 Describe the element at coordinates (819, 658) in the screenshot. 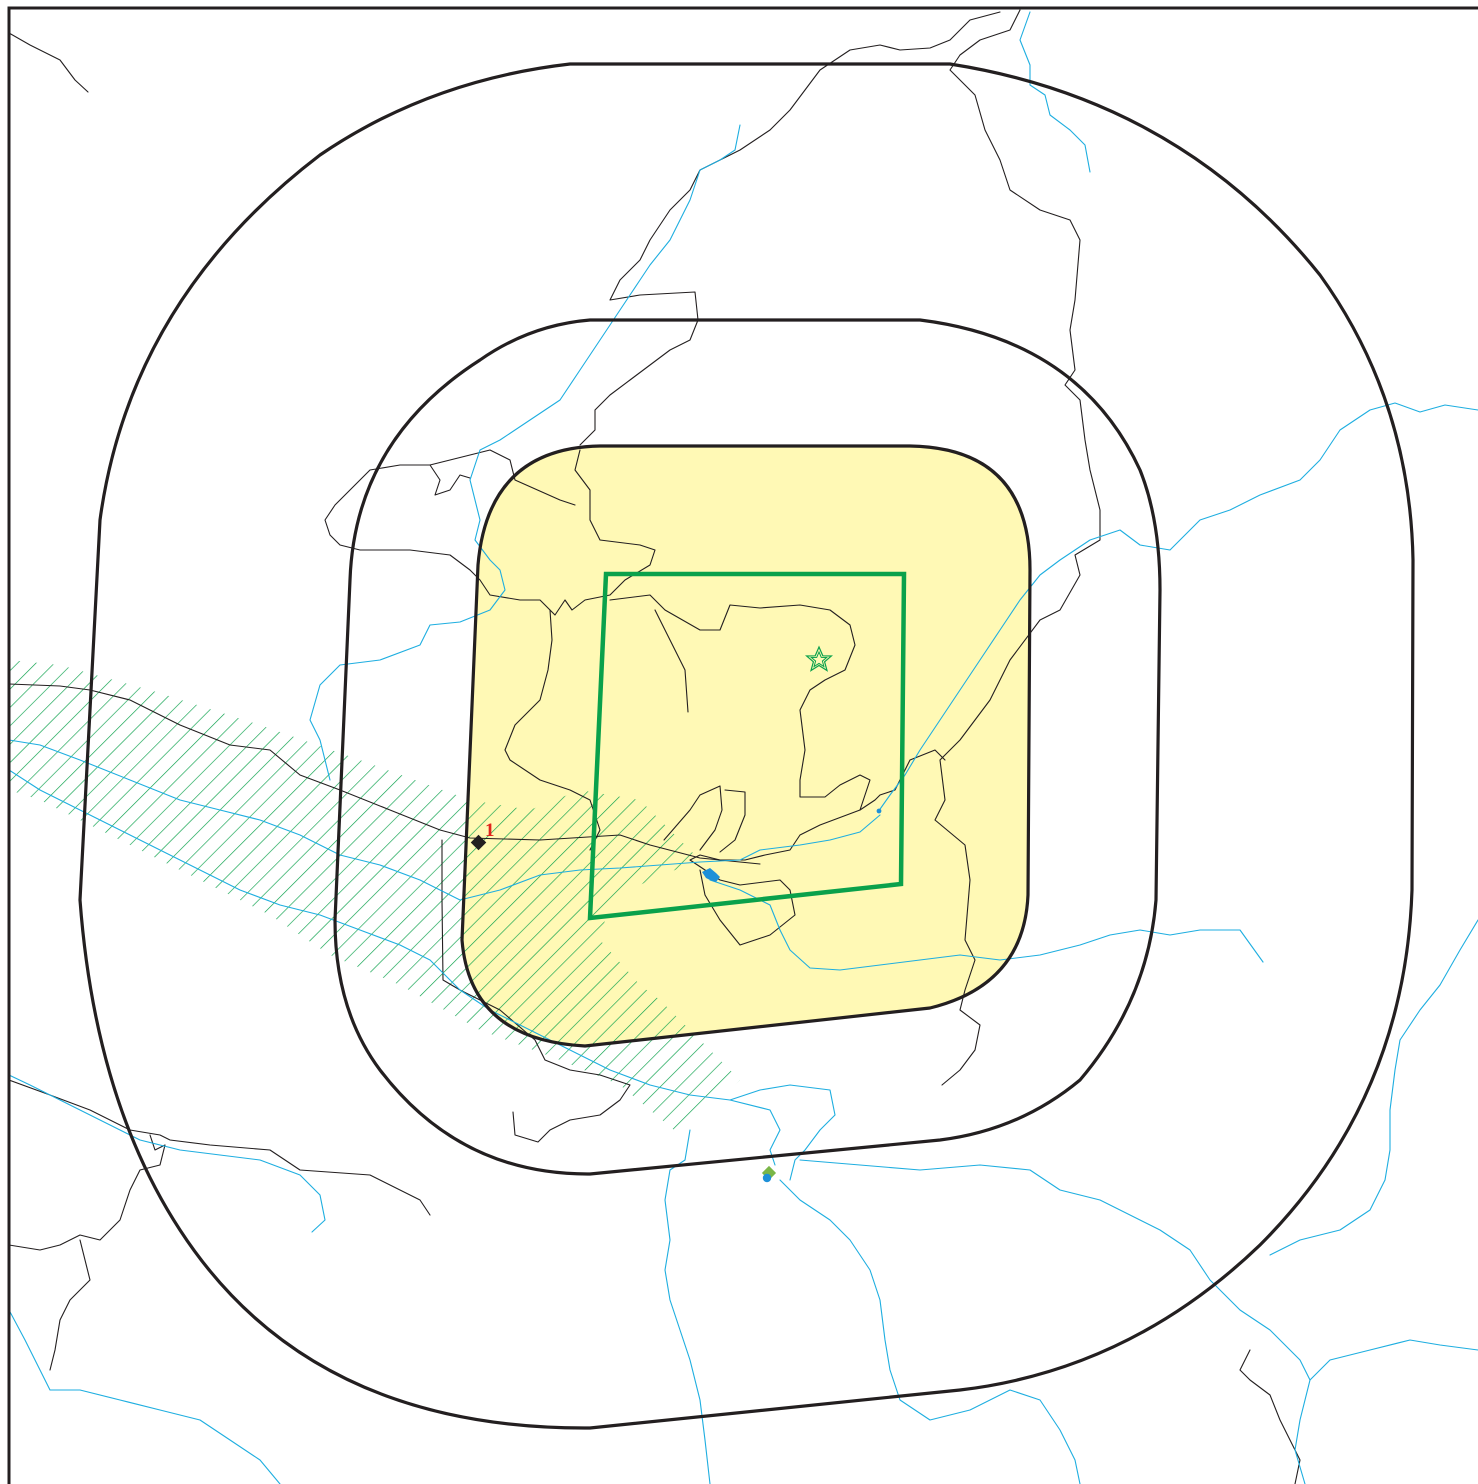

I see `star-icon` at that location.